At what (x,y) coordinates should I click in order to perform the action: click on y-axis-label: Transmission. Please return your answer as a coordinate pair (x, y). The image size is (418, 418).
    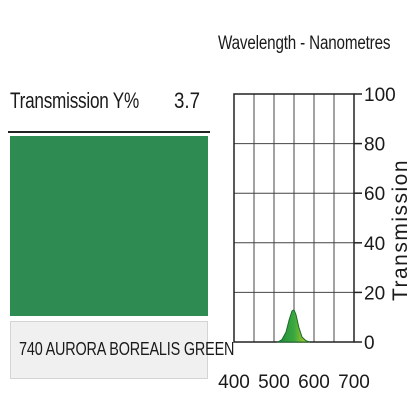
    Looking at the image, I should click on (400, 230).